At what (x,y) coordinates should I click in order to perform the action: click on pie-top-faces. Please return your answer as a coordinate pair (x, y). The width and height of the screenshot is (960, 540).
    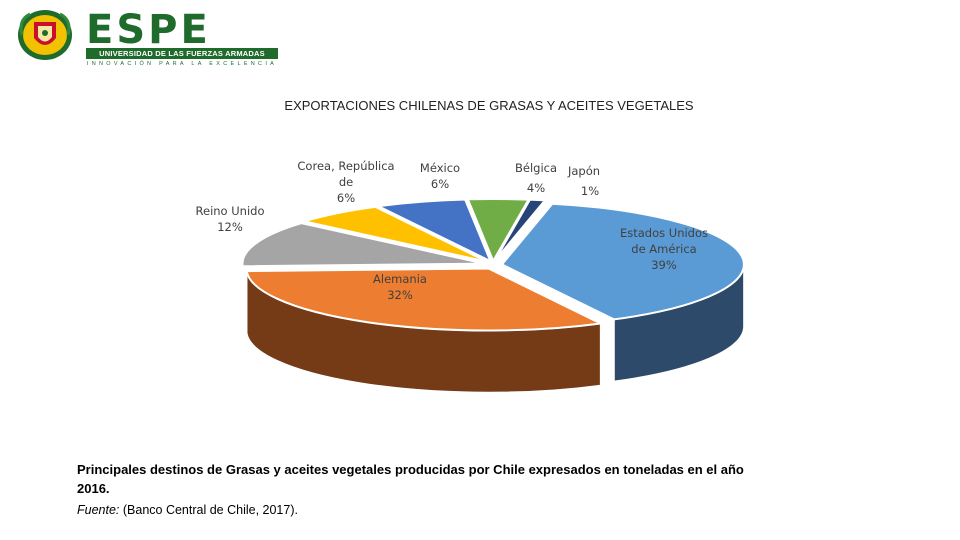
    Looking at the image, I should click on (493, 264).